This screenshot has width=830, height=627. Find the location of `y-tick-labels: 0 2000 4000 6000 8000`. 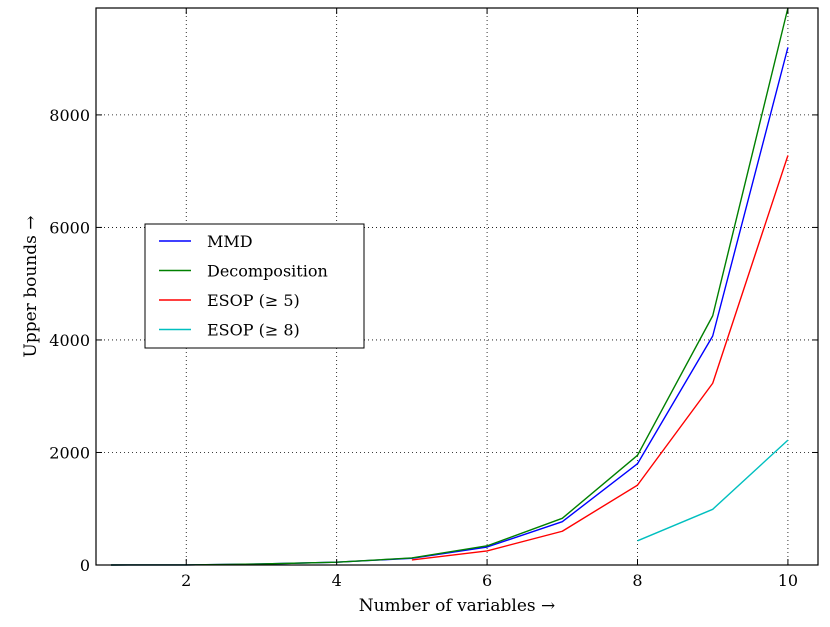

y-tick-labels: 0 2000 4000 6000 8000 is located at coordinates (69, 340).